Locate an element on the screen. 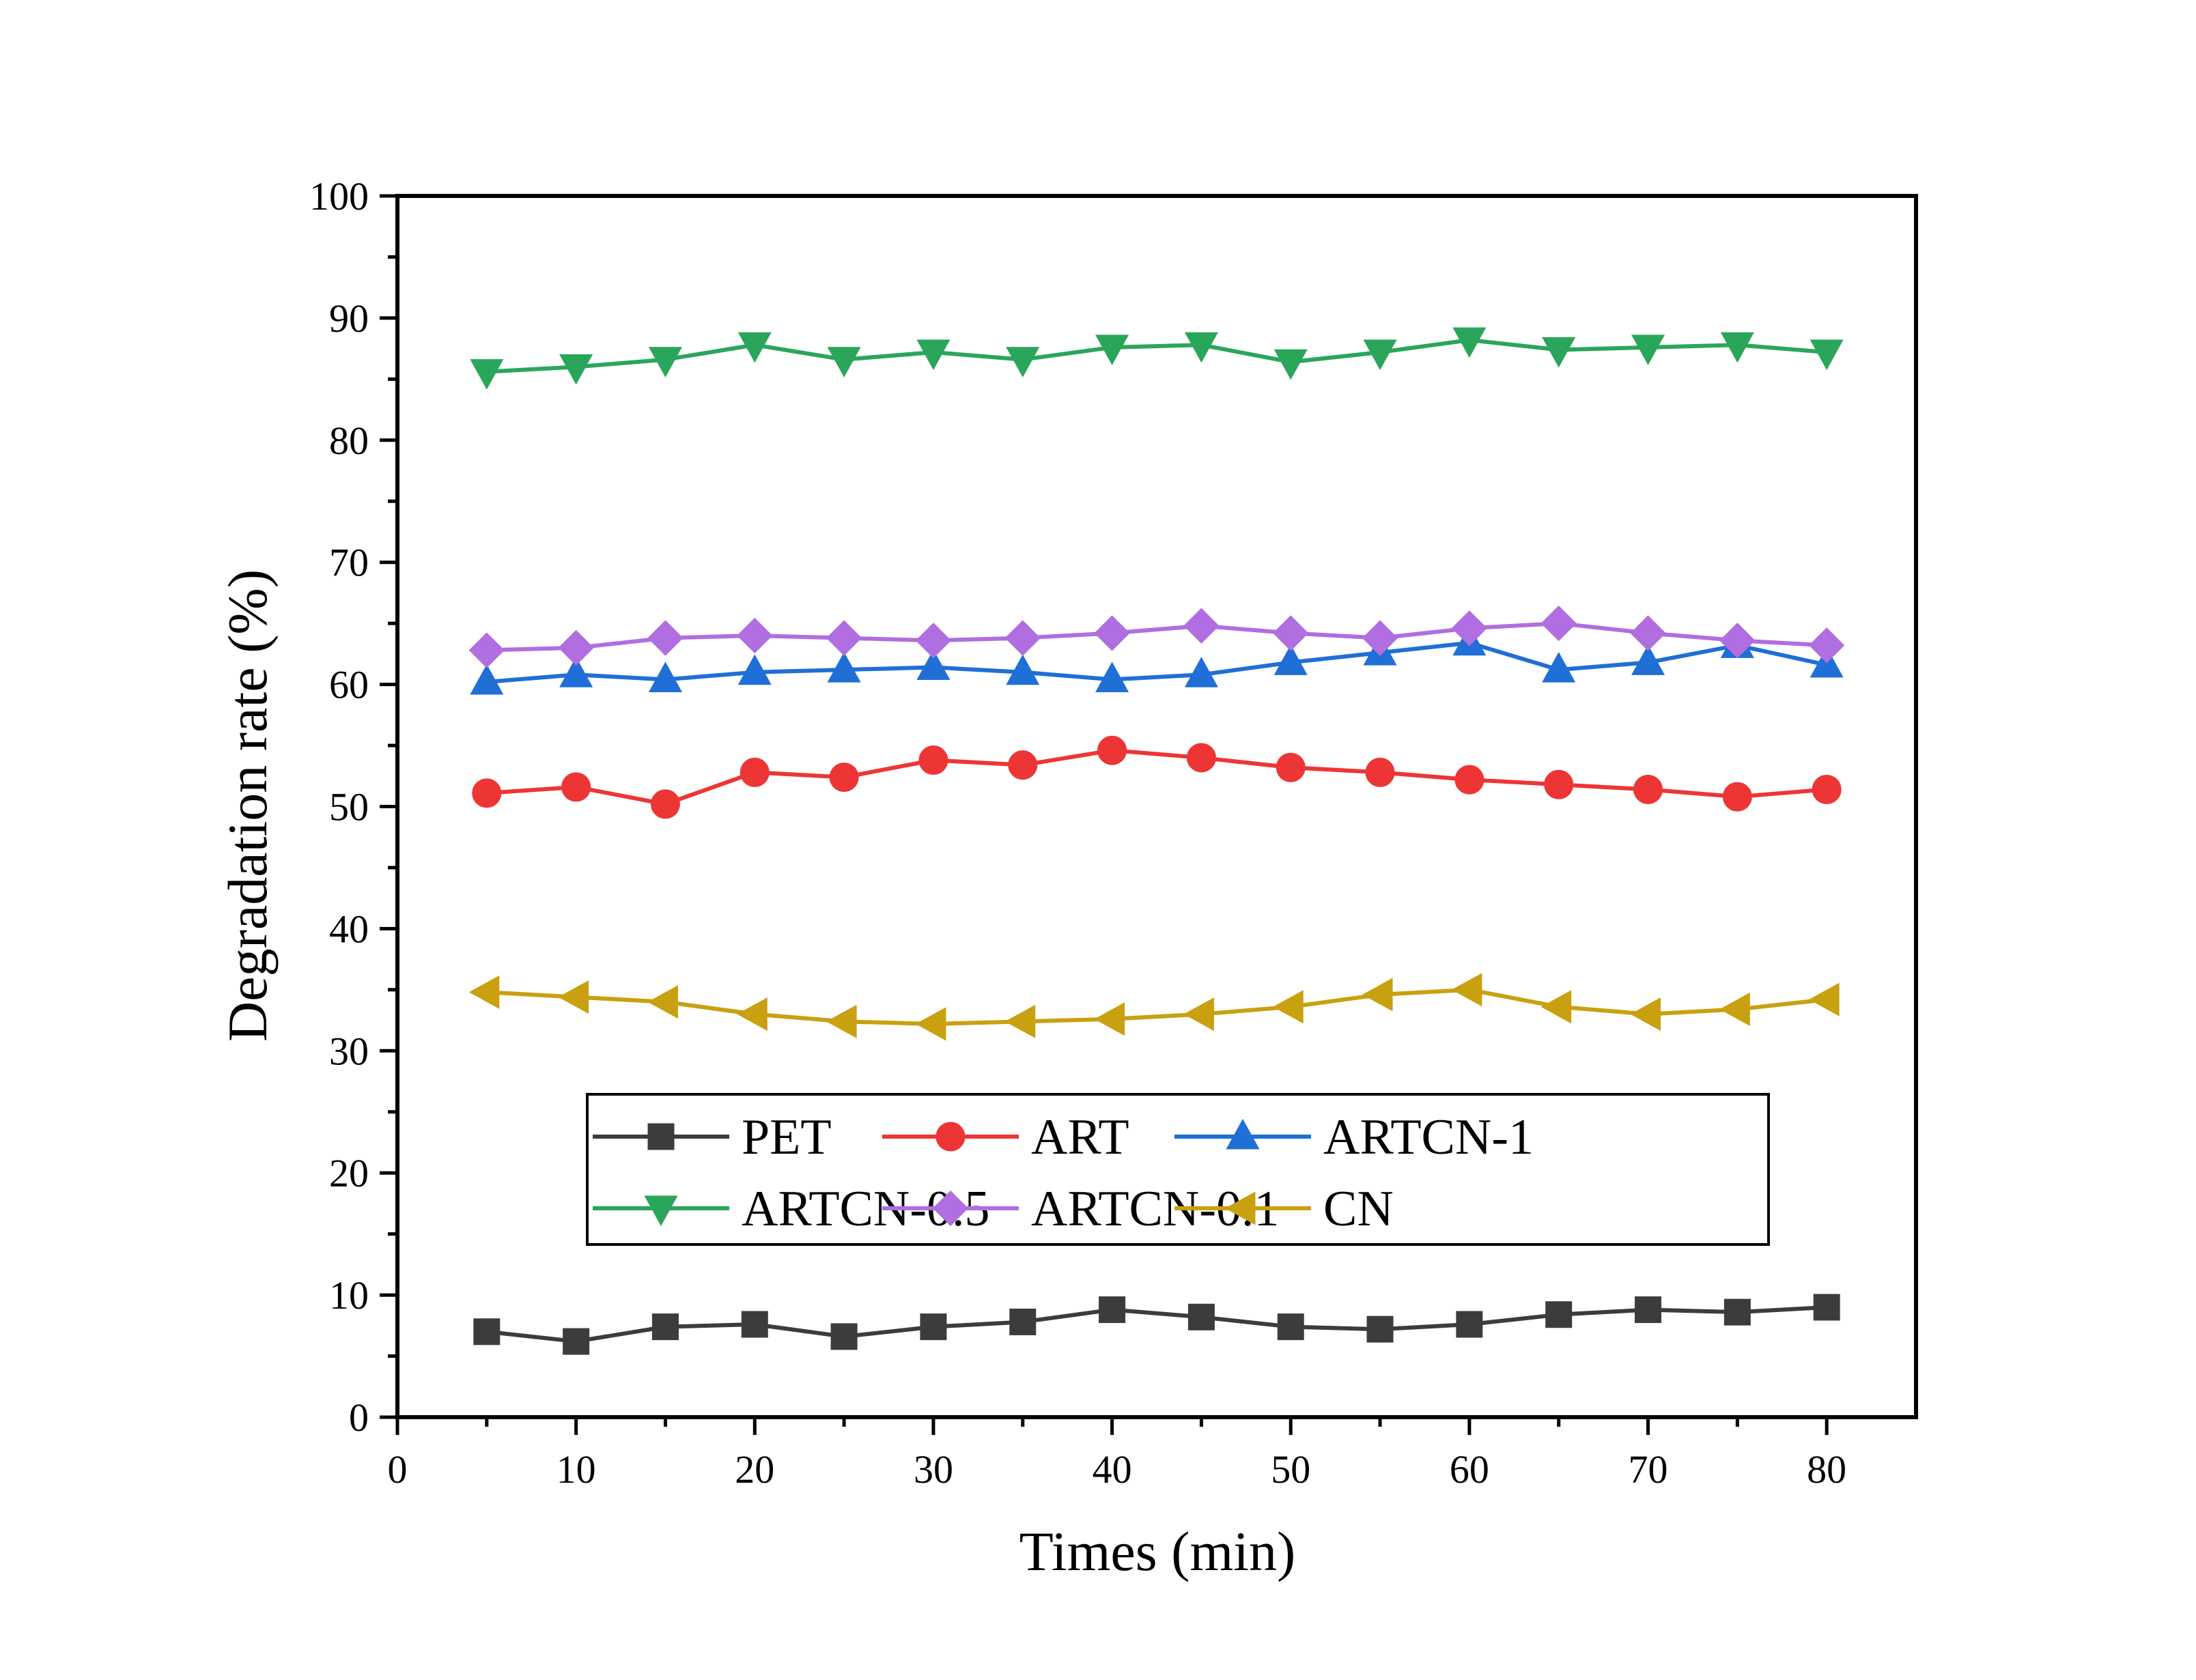 This screenshot has width=2196, height=1680. x-axis-title: Times (min) is located at coordinates (1157, 1551).